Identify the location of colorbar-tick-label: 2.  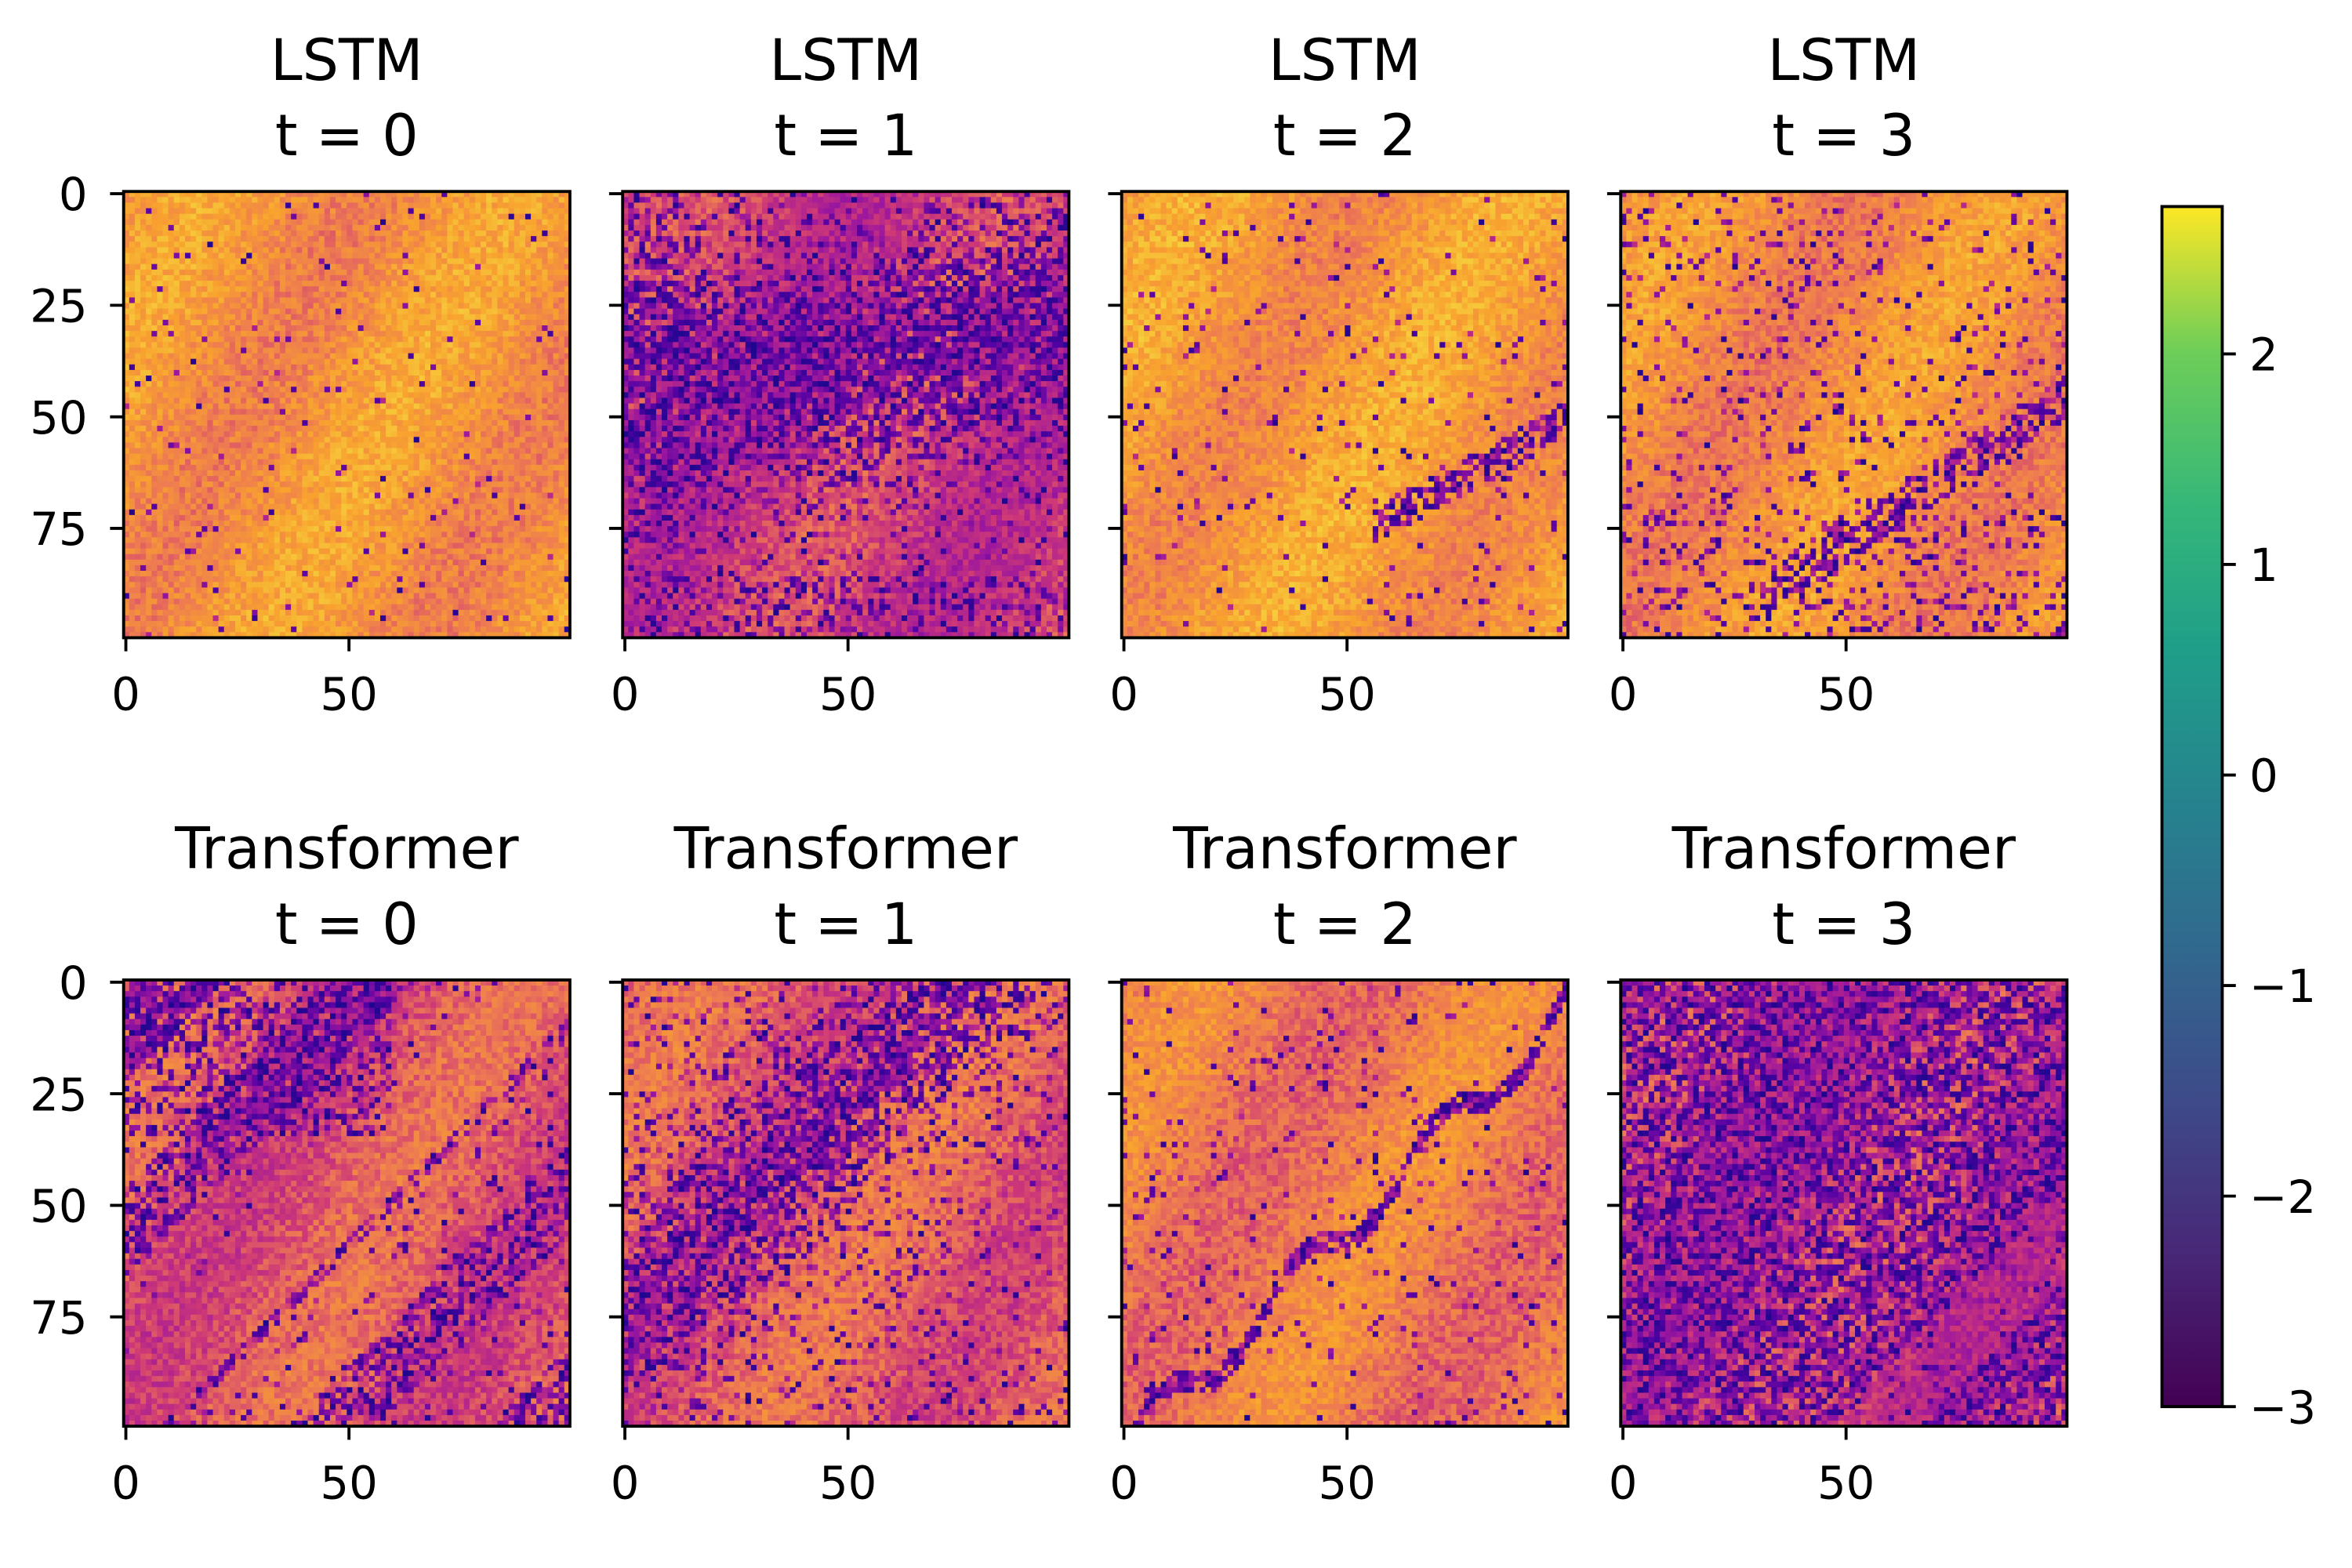
(2263, 355).